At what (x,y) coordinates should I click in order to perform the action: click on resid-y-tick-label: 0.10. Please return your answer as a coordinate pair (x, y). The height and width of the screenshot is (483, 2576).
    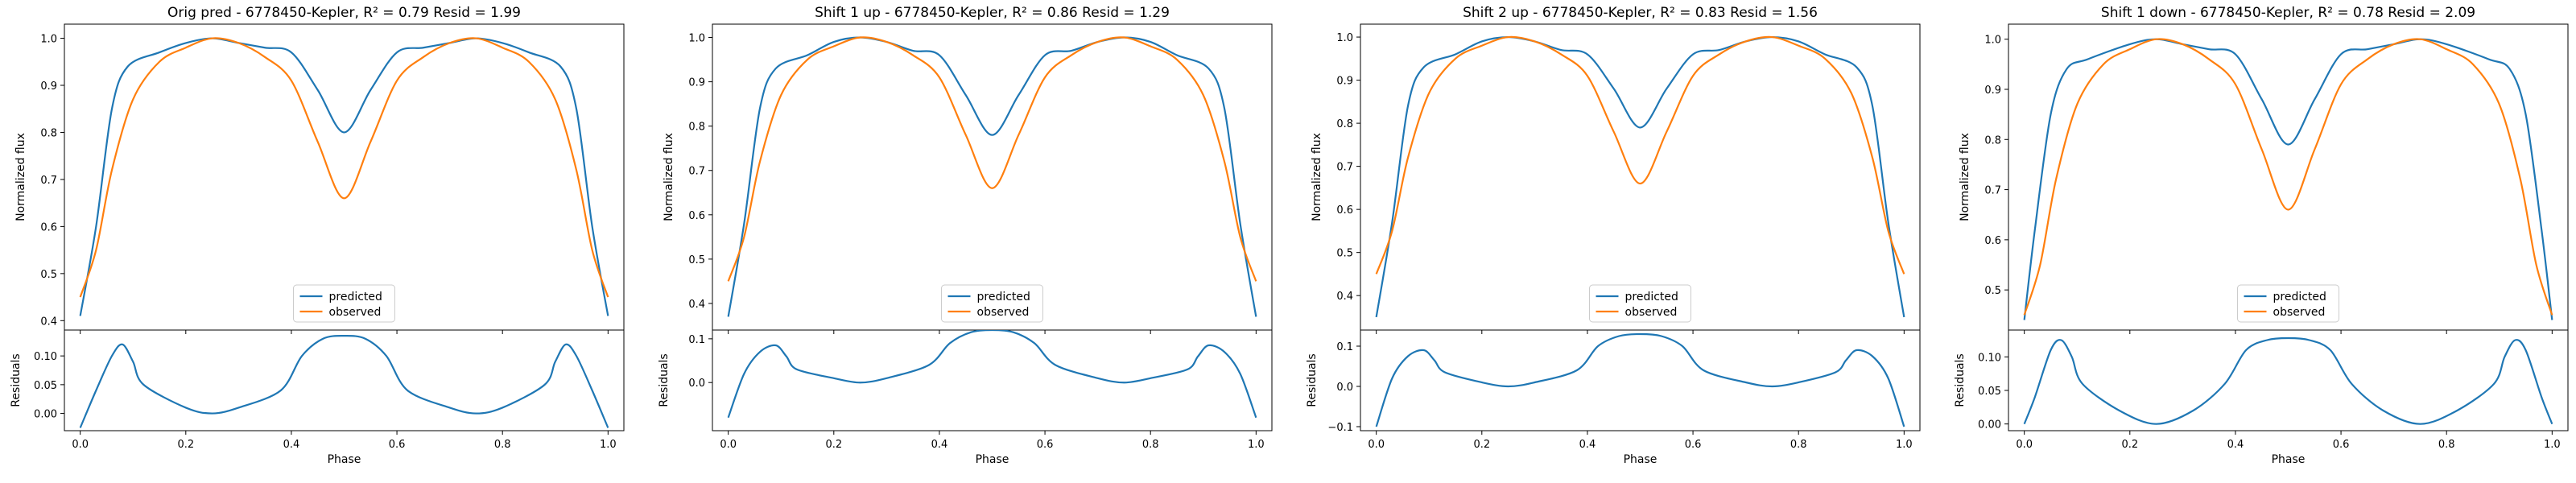
    Looking at the image, I should click on (1989, 358).